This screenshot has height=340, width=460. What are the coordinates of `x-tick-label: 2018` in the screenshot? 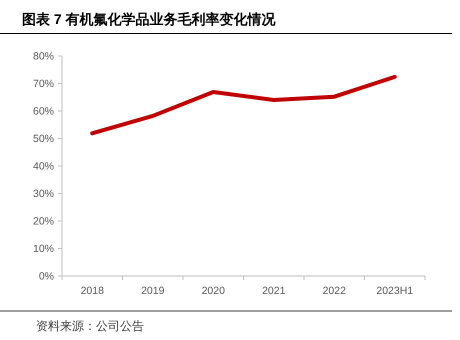 It's located at (92, 291).